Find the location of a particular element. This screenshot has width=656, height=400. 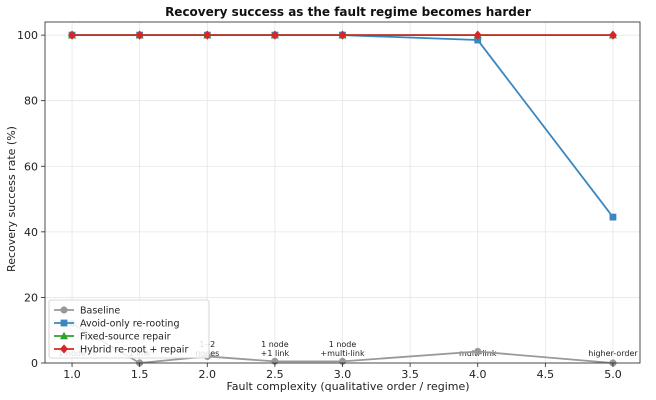

x-tick-label: 2.0 is located at coordinates (208, 374).